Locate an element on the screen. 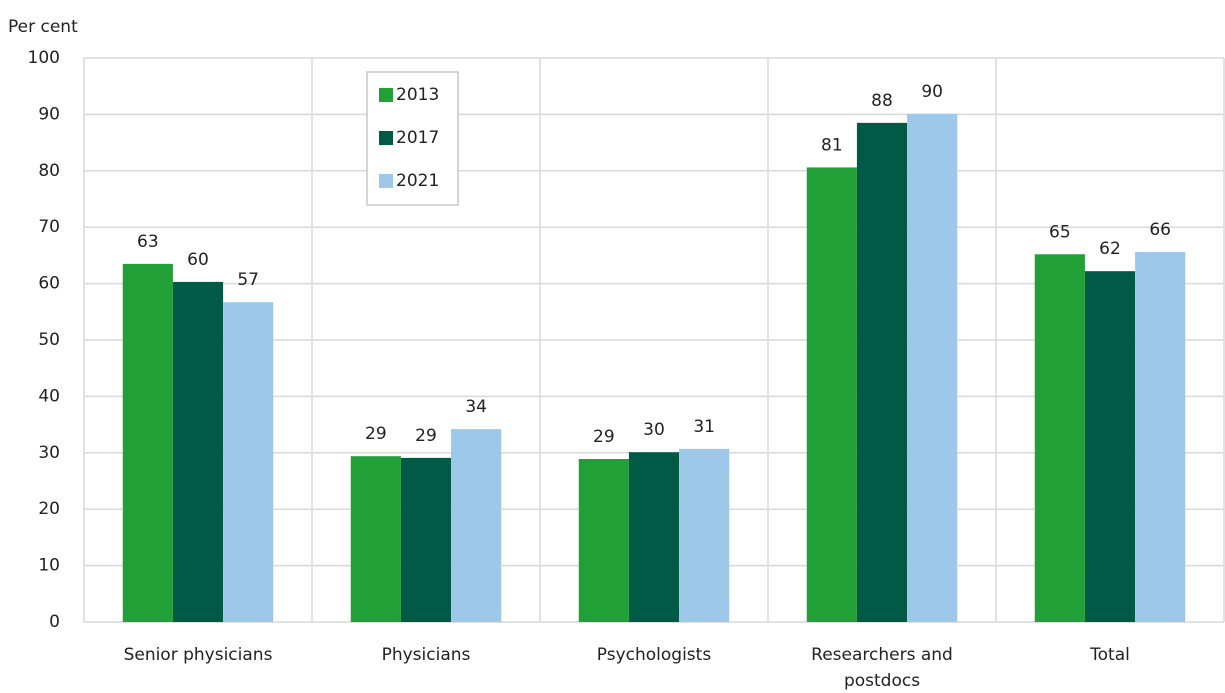  data-label: 81 is located at coordinates (832, 145).